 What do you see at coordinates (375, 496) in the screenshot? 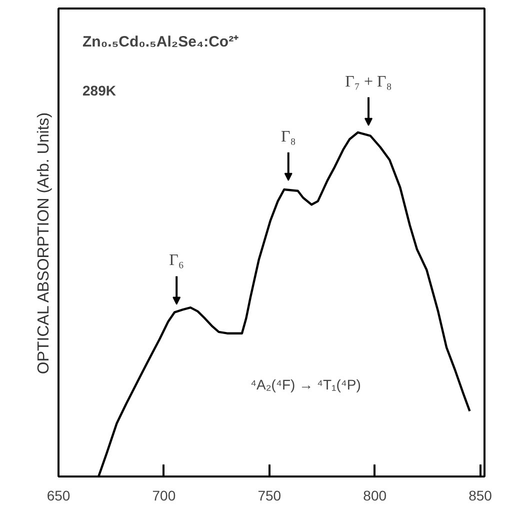
I see `x-tick-label: 800` at bounding box center [375, 496].